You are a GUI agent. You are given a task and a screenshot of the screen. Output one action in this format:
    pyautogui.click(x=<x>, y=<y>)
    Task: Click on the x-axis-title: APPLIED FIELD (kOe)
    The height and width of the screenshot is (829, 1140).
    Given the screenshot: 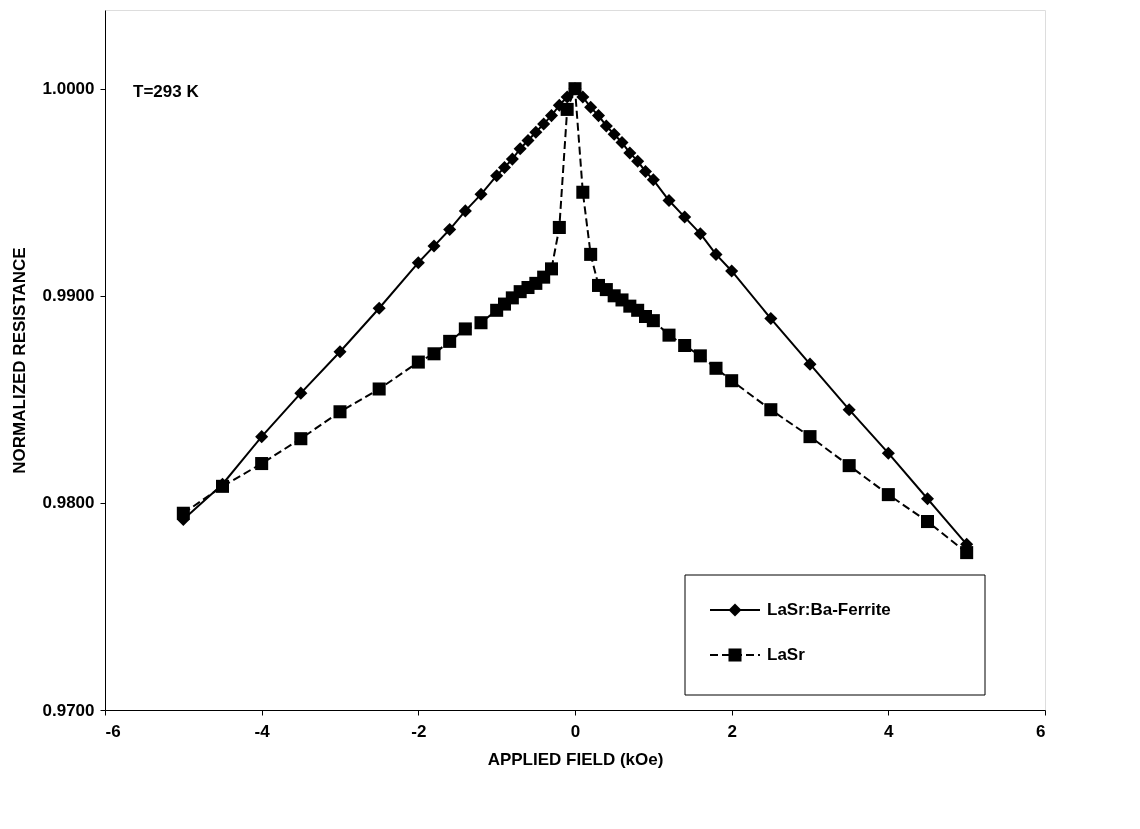 What is the action you would take?
    pyautogui.click(x=575, y=759)
    